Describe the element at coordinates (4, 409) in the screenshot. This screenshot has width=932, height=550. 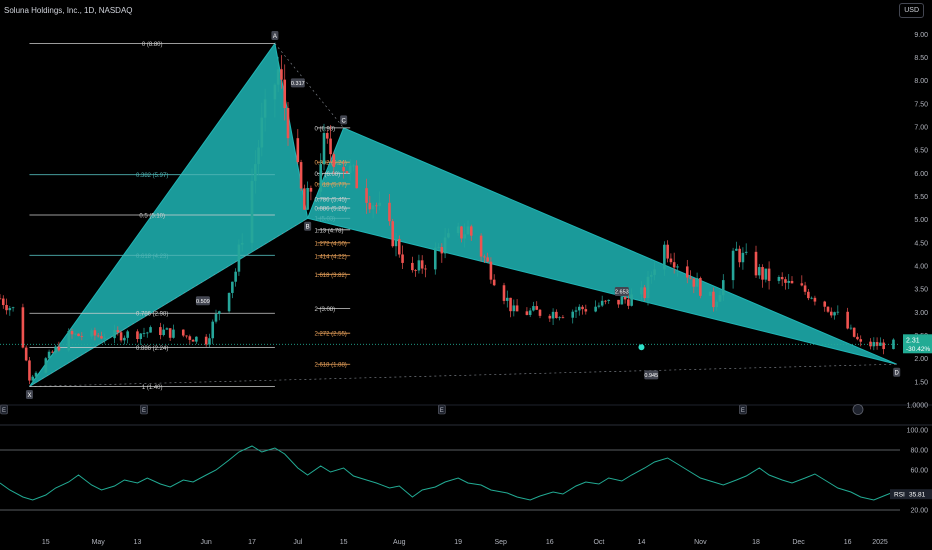
I see `earnings-marker` at that location.